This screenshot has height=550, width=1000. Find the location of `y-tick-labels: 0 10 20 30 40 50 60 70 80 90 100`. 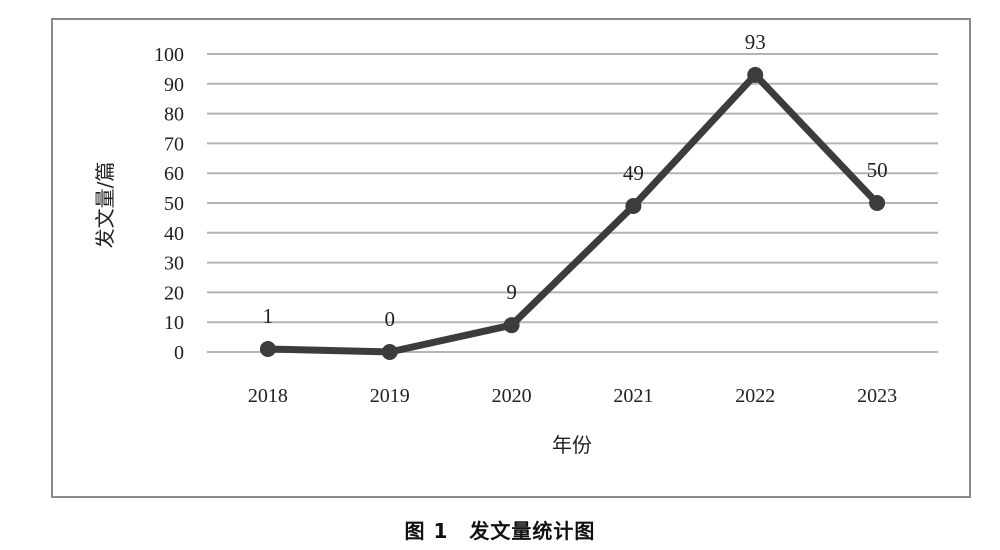

y-tick-labels: 0 10 20 30 40 50 60 70 80 90 100 is located at coordinates (169, 204).